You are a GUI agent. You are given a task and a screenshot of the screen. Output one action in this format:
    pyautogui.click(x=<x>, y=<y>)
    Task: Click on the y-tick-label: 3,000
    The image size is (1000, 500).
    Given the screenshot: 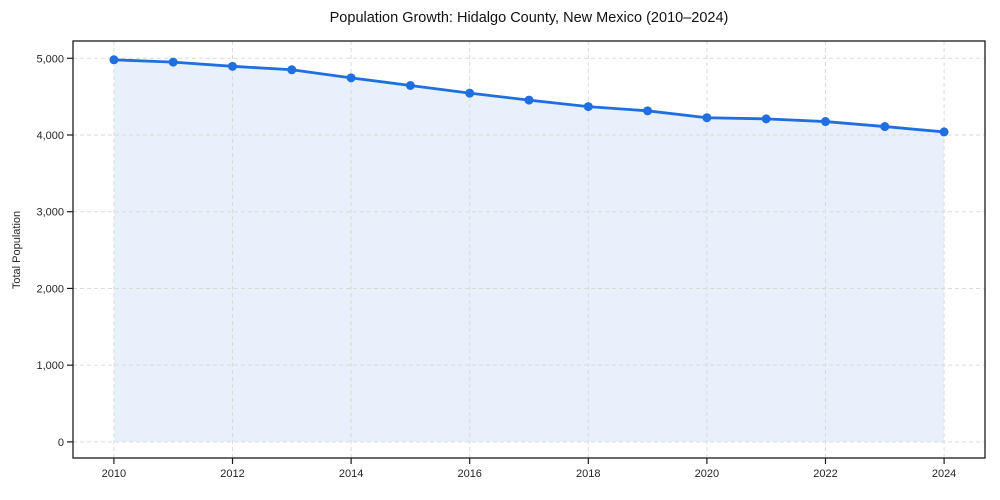 What is the action you would take?
    pyautogui.click(x=50, y=213)
    